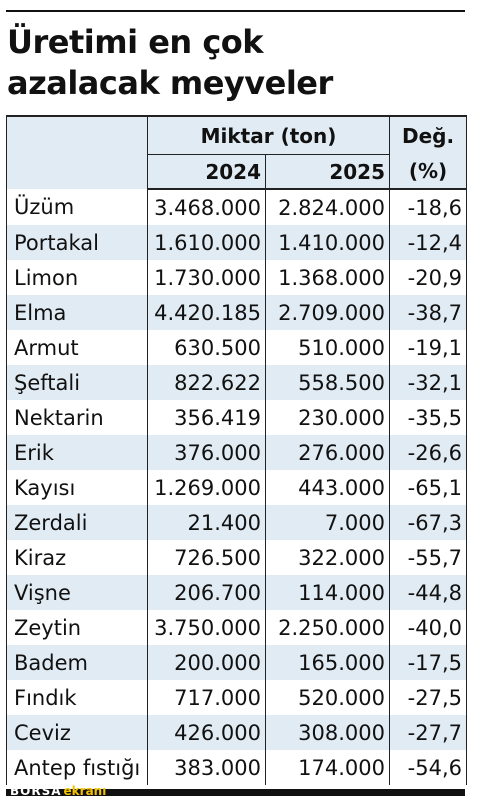 The width and height of the screenshot is (481, 807). I want to click on change-percent-cell: -54,6, so click(428, 767).